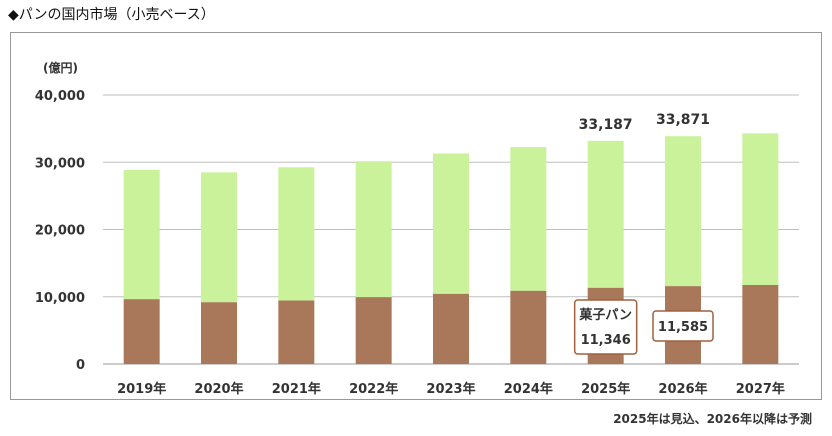 This screenshot has height=436, width=832. What do you see at coordinates (111, 15) in the screenshot?
I see `page-title: ◆パンの国内市場（小売ベース）` at bounding box center [111, 15].